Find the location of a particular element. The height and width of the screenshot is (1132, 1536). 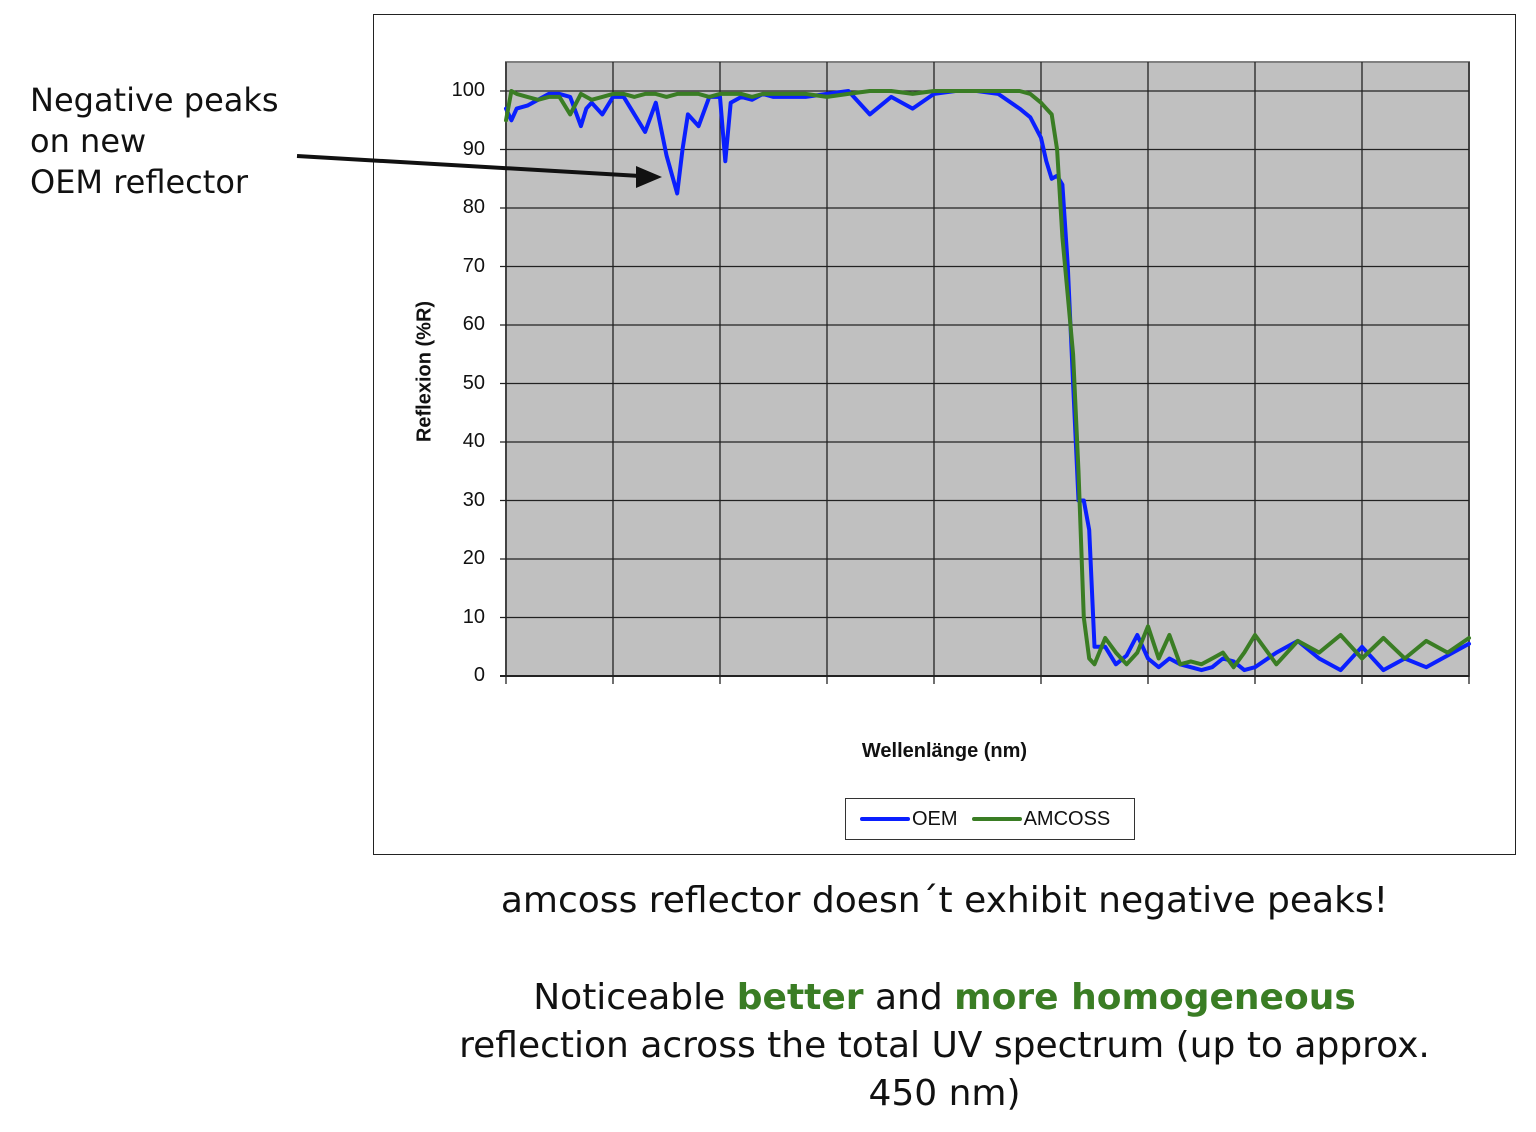

y-tick-label: 50 is located at coordinates (473, 382).